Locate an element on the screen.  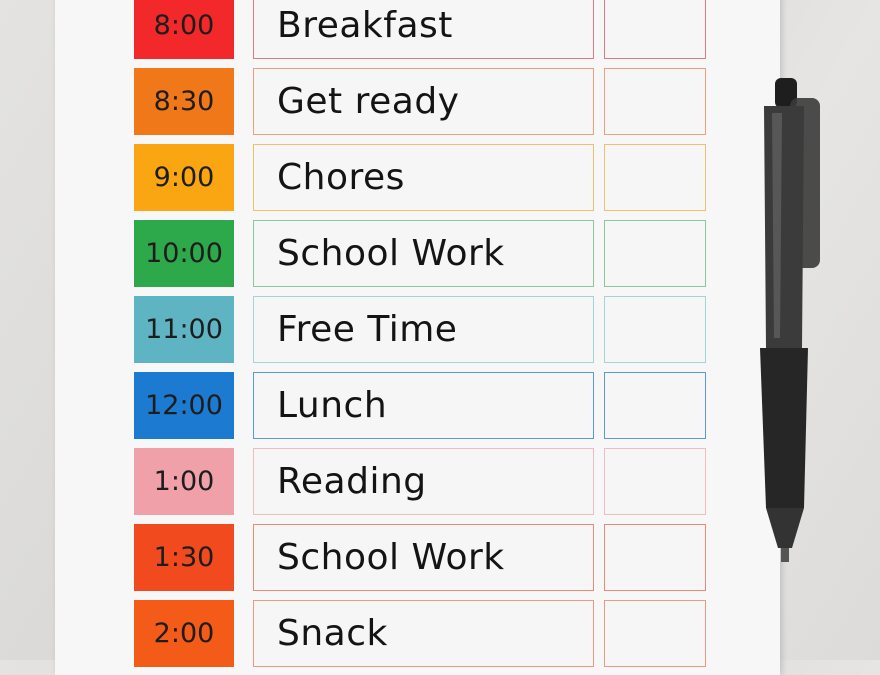
task-box: Get ready is located at coordinates (423, 101).